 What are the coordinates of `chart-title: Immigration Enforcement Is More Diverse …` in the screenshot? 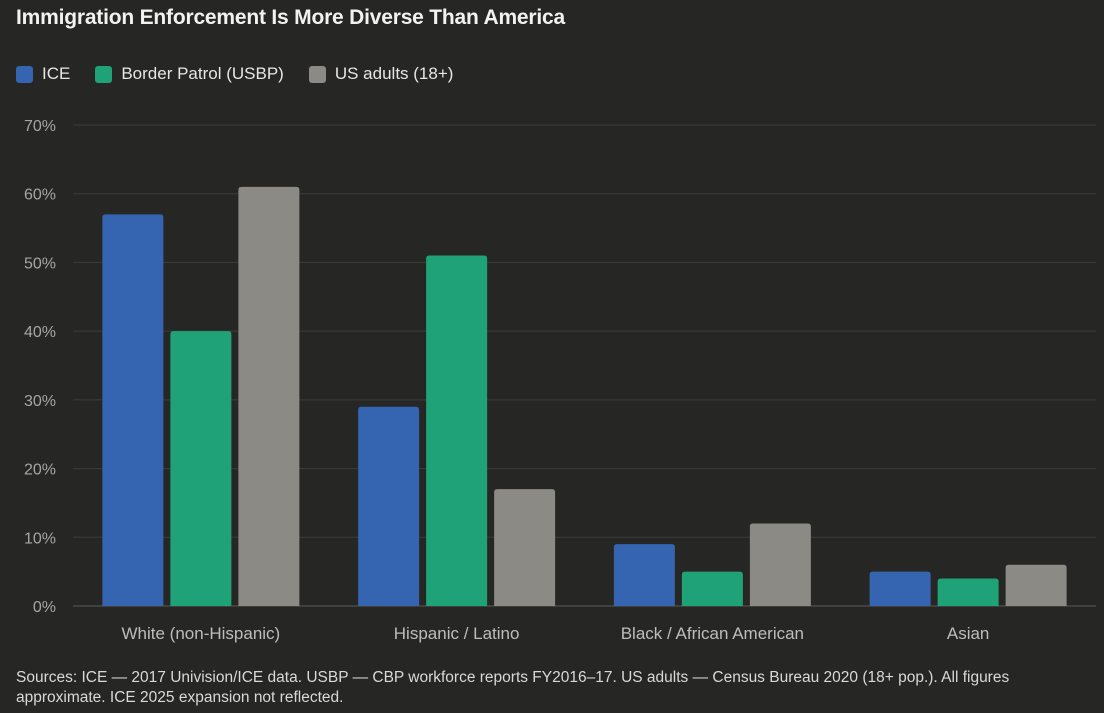 It's located at (290, 17).